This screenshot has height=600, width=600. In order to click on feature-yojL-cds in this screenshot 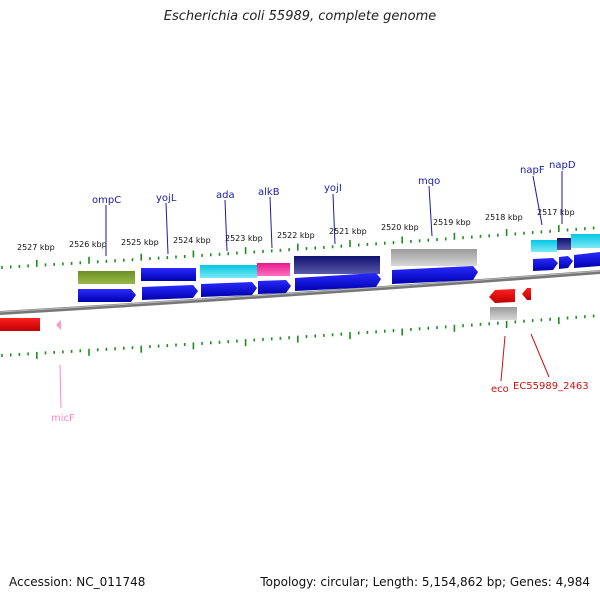, I will do `click(170, 292)`.